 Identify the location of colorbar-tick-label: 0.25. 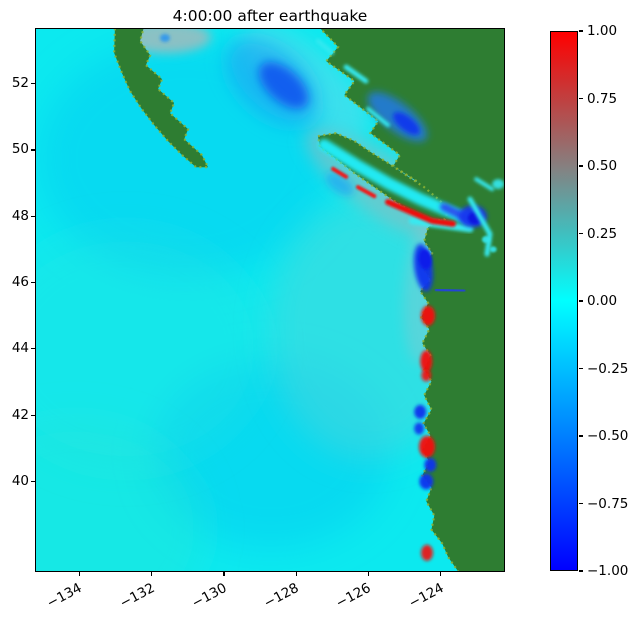
(602, 233).